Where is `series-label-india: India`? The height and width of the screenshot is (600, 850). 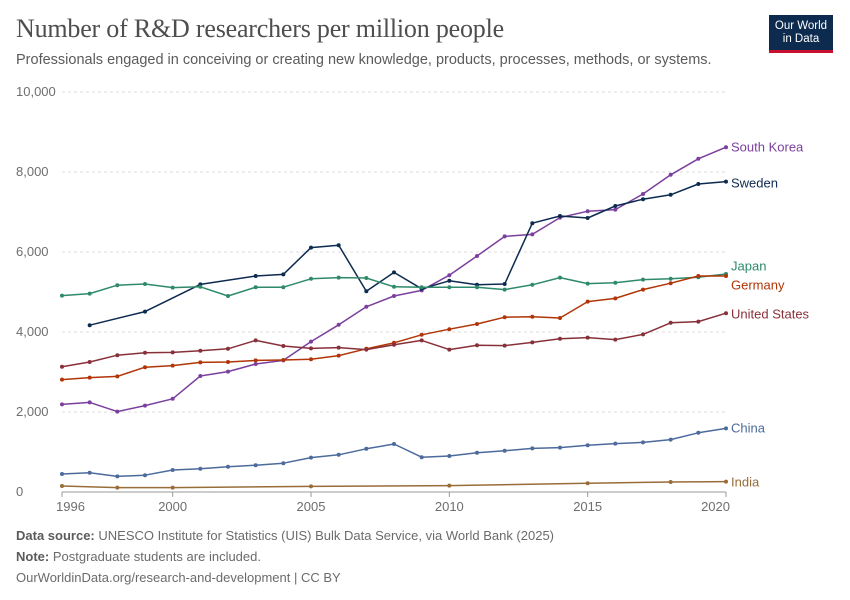 series-label-india: India is located at coordinates (745, 482).